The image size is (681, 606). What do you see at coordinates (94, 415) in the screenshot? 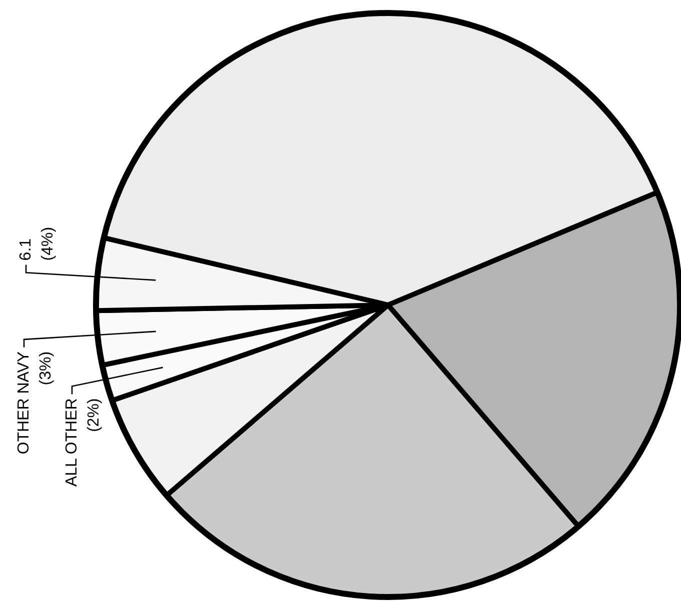
I see `data-label: (2%)` at bounding box center [94, 415].